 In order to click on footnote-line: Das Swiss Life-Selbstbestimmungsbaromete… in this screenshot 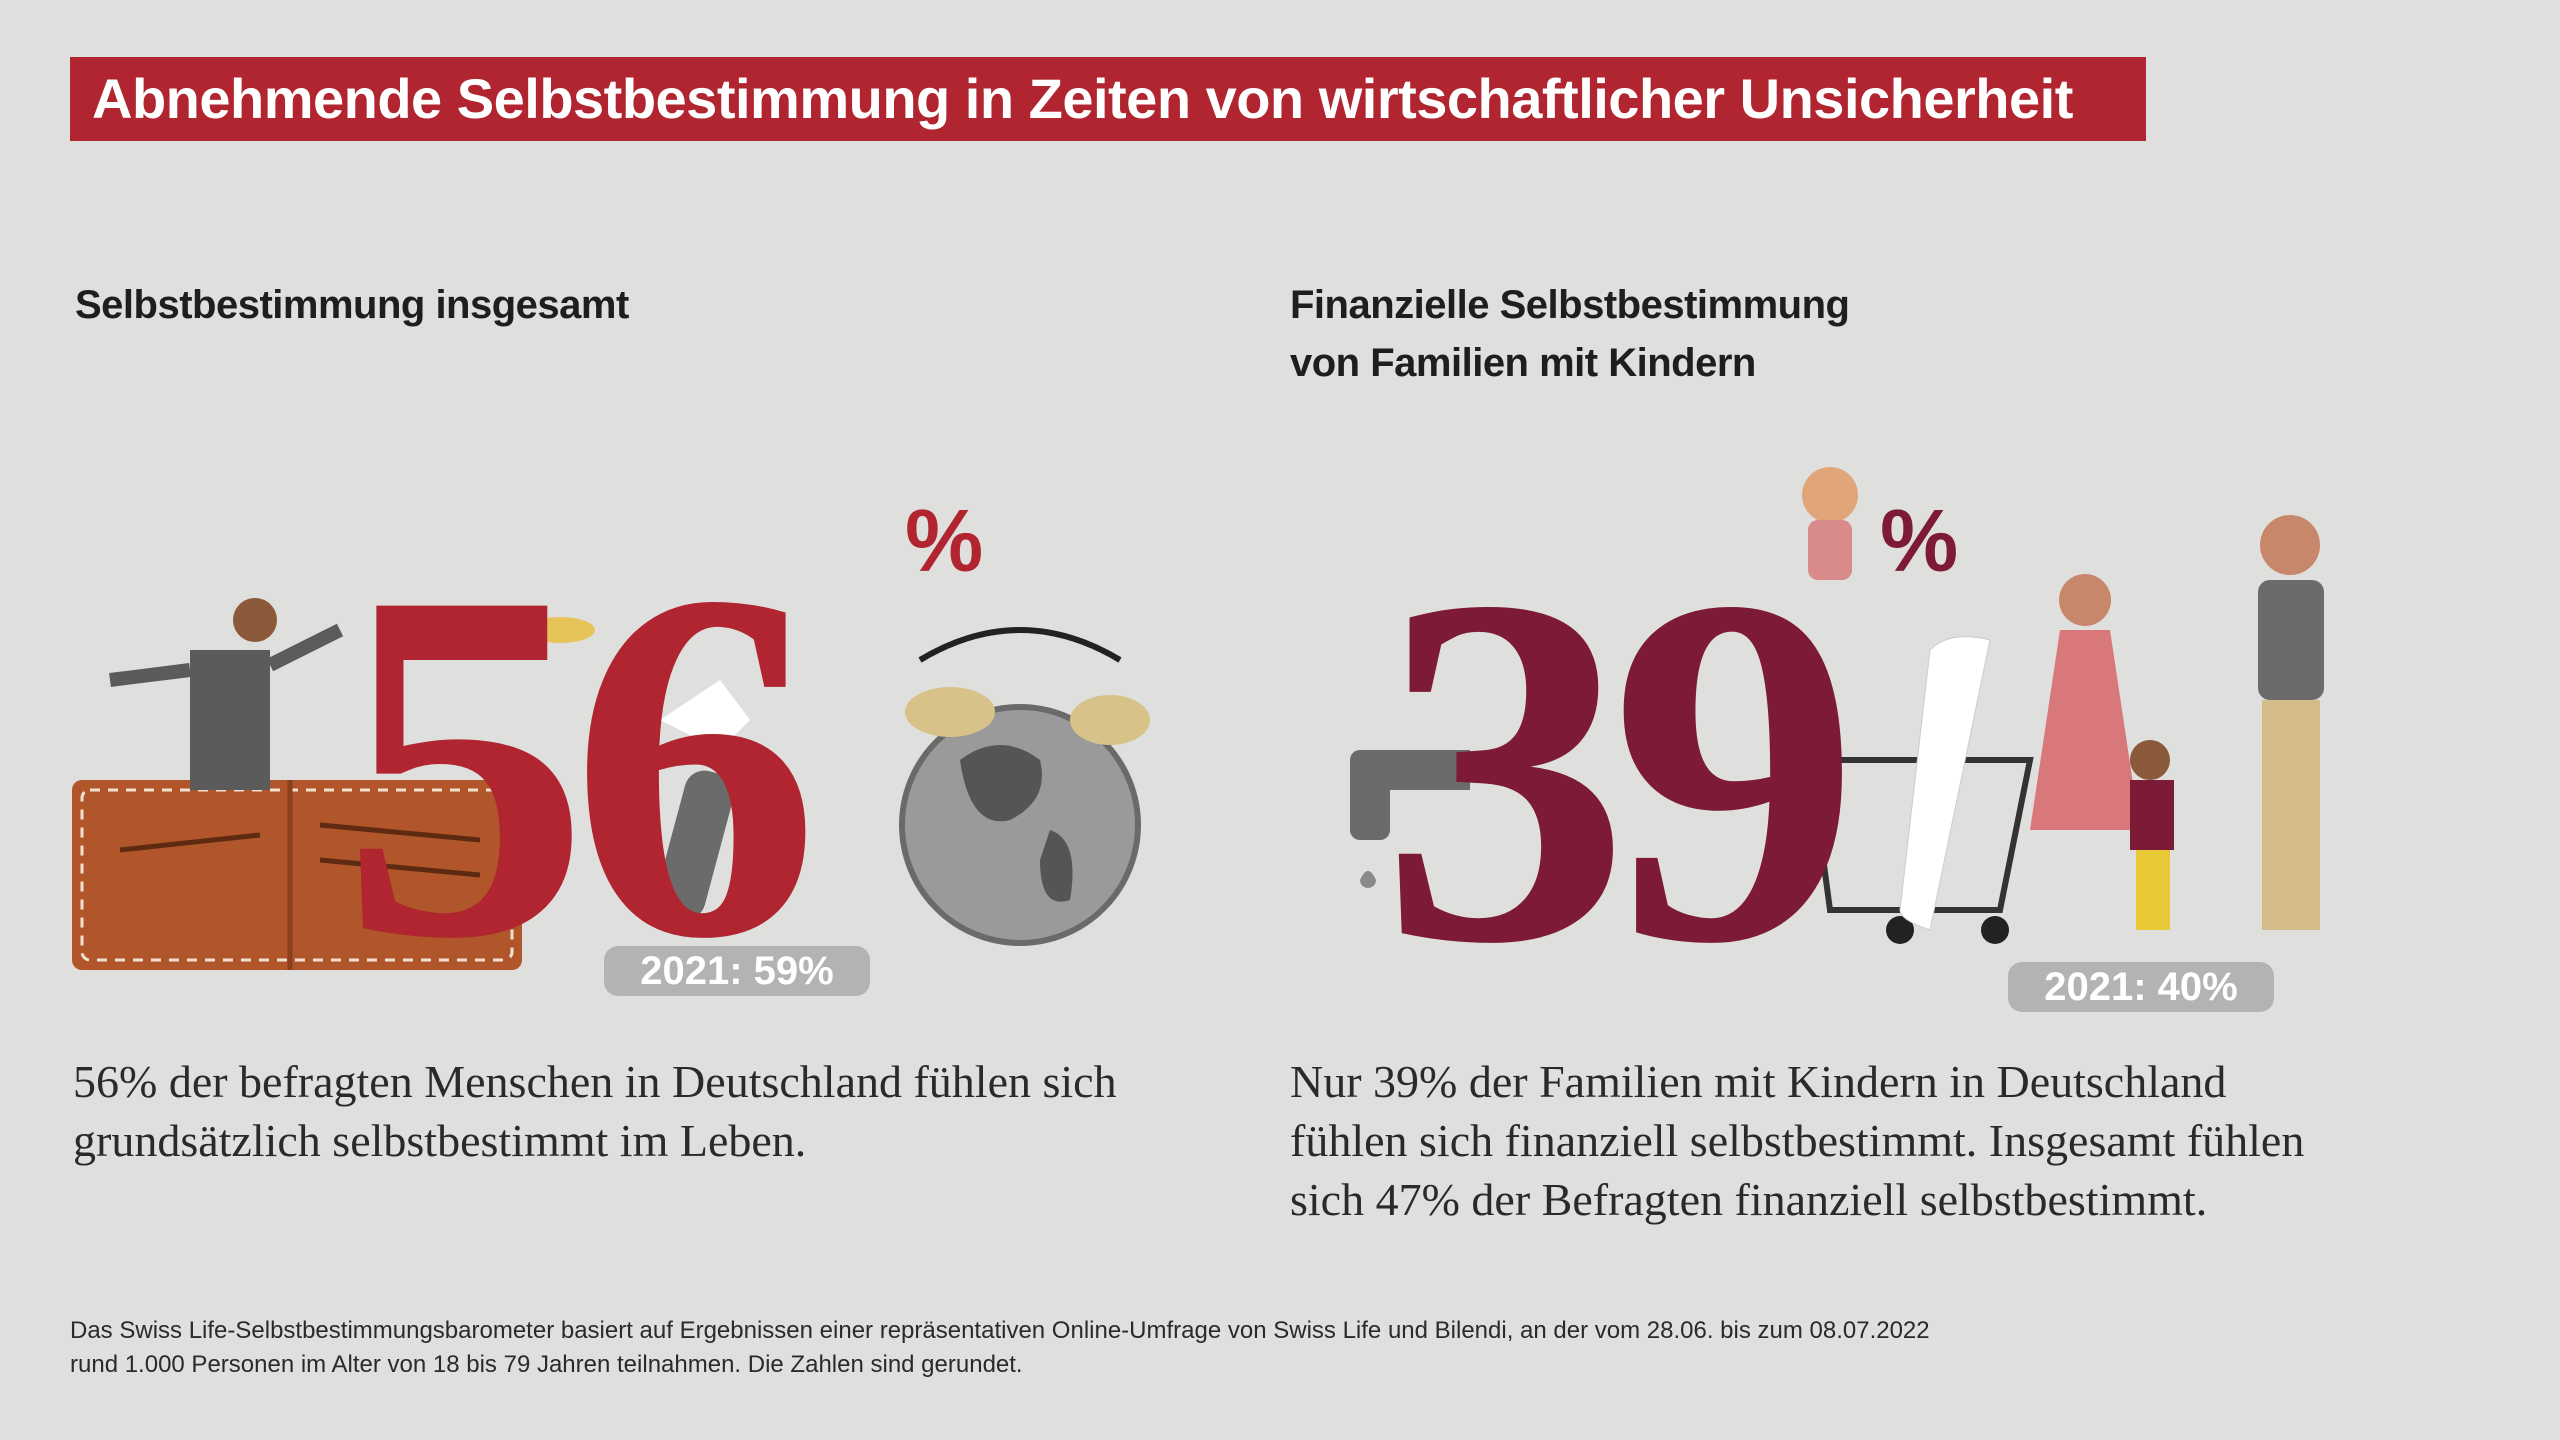, I will do `click(1000, 1330)`.